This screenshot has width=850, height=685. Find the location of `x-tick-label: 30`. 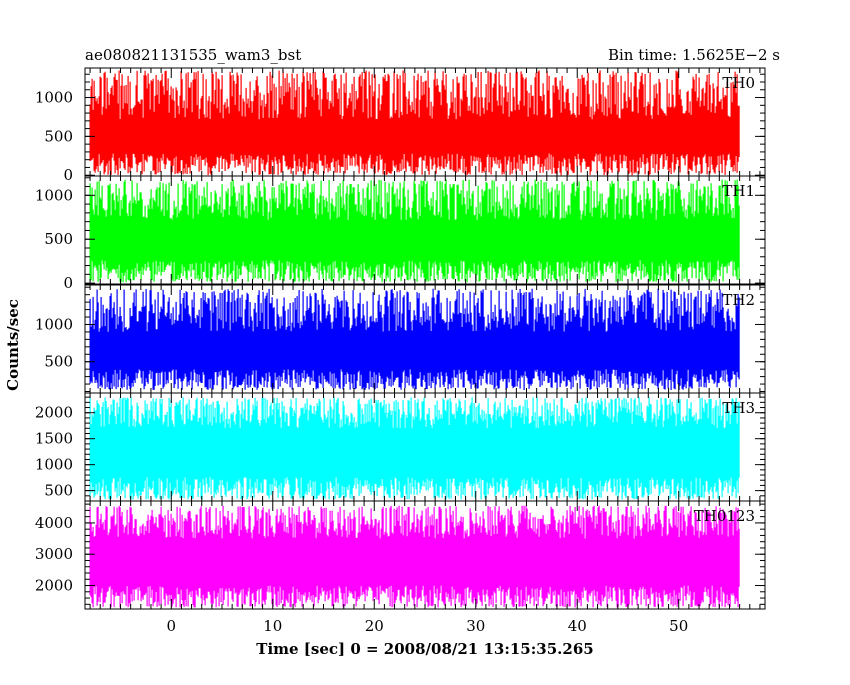

x-tick-label: 30 is located at coordinates (475, 626).